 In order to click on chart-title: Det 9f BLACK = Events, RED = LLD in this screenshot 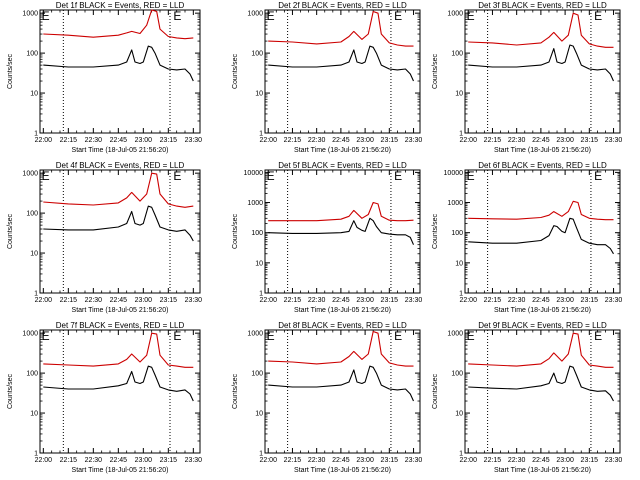, I will do `click(542, 325)`.